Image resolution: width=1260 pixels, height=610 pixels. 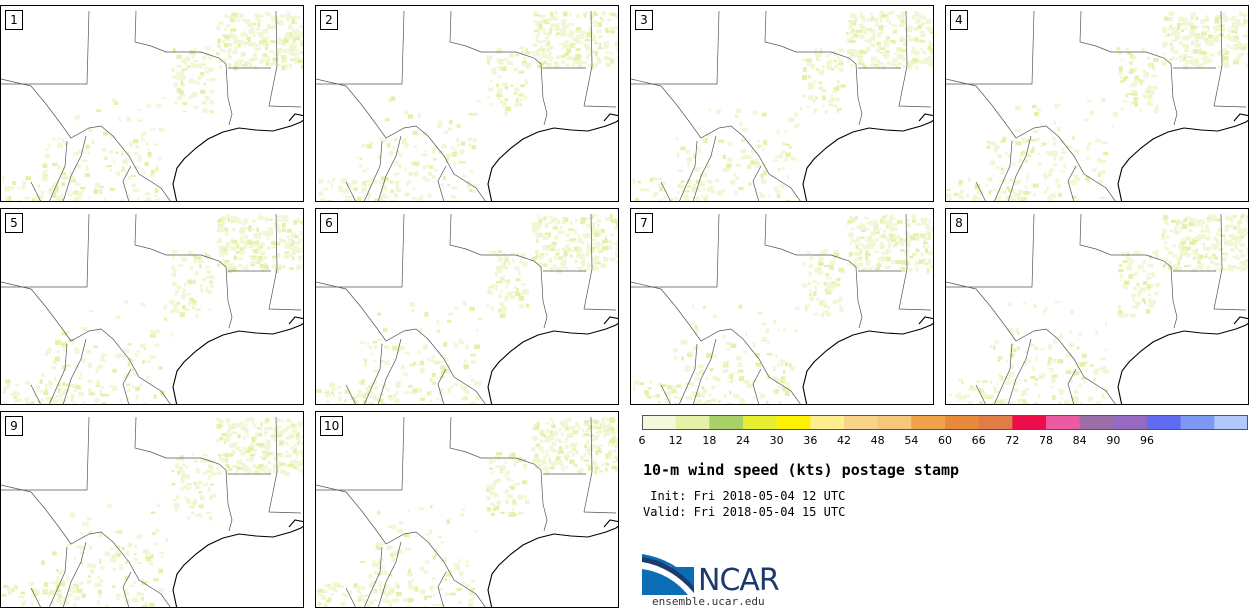 I want to click on ncar-logo-icon, so click(x=668, y=574).